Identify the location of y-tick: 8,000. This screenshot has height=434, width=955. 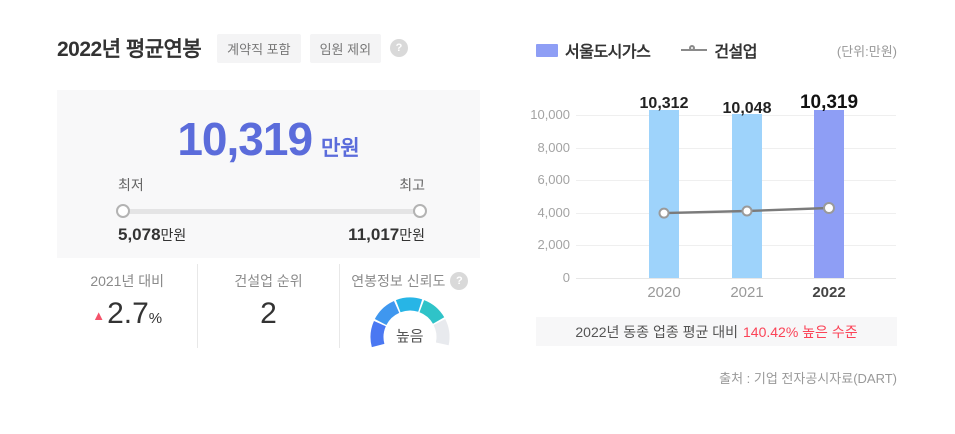
(553, 147).